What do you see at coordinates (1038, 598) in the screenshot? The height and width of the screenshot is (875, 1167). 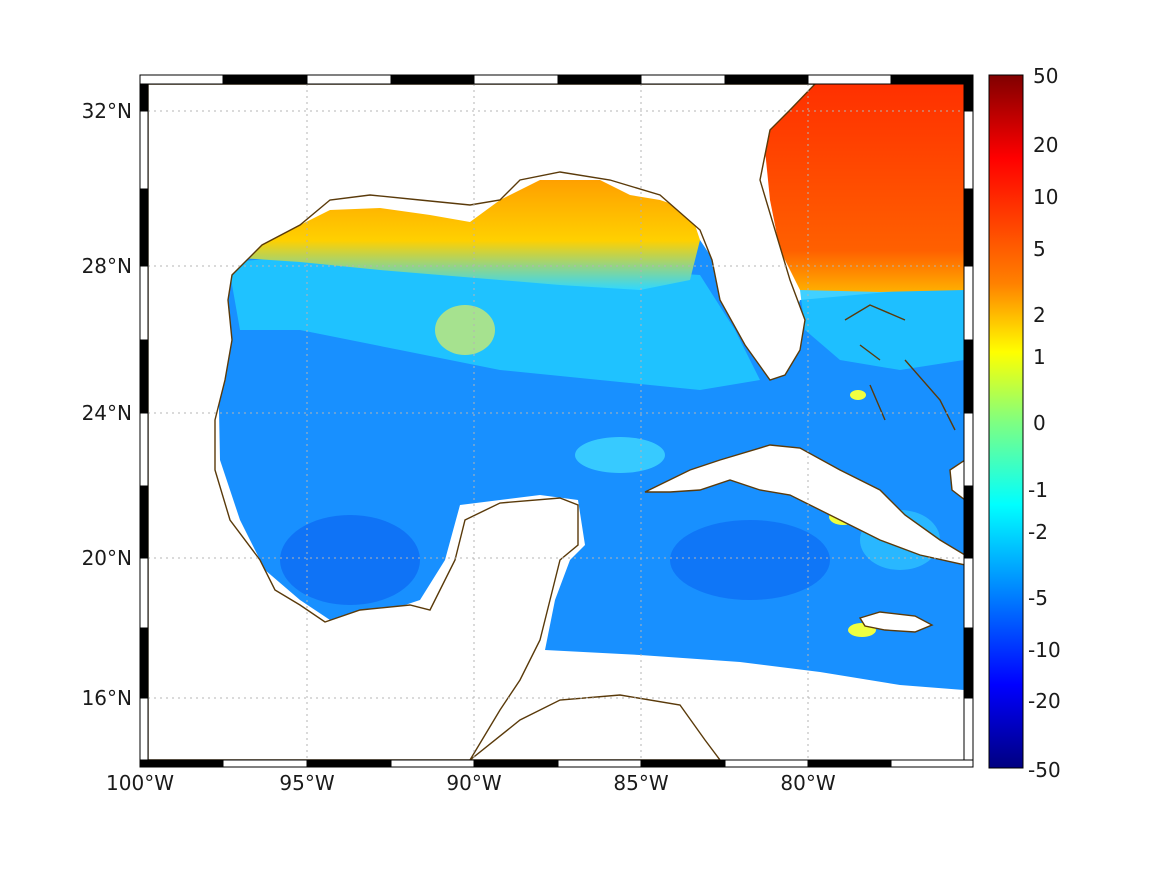 I see `colorbar-tick-label: -5` at bounding box center [1038, 598].